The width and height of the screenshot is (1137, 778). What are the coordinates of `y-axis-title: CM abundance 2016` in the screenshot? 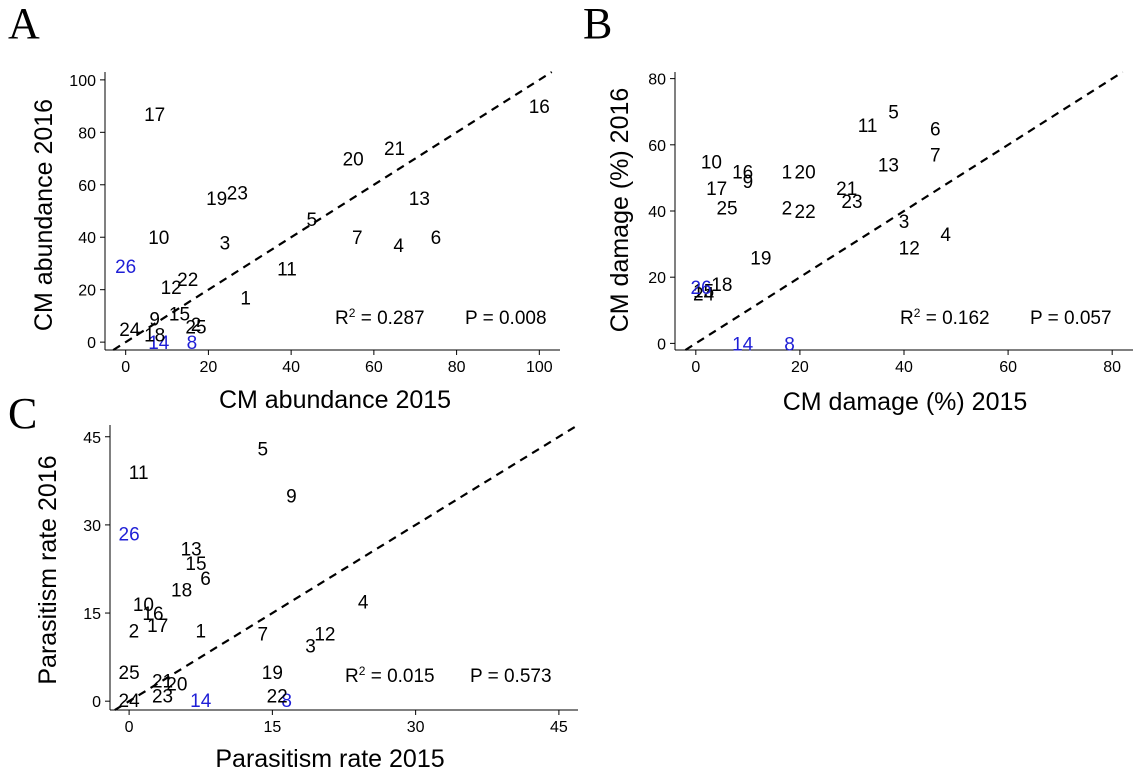 It's located at (44, 215).